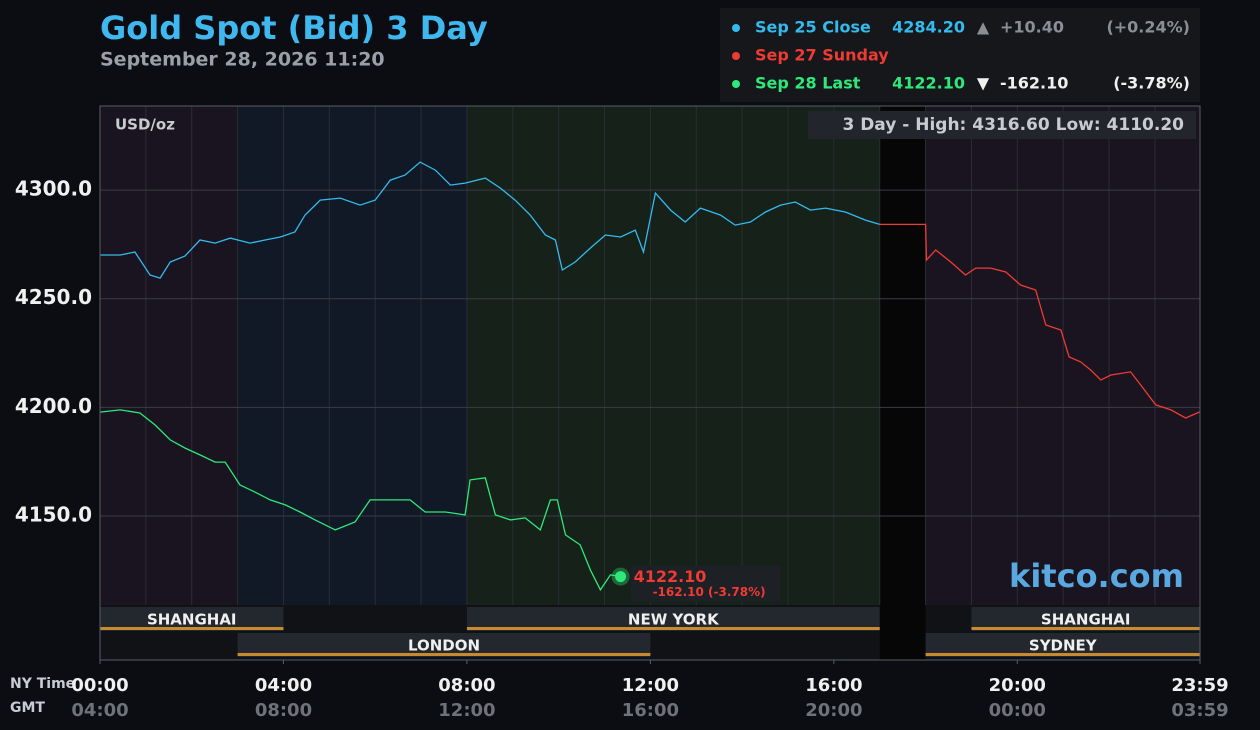 The height and width of the screenshot is (730, 1260). What do you see at coordinates (1096, 576) in the screenshot?
I see `watermark: kitco.com` at bounding box center [1096, 576].